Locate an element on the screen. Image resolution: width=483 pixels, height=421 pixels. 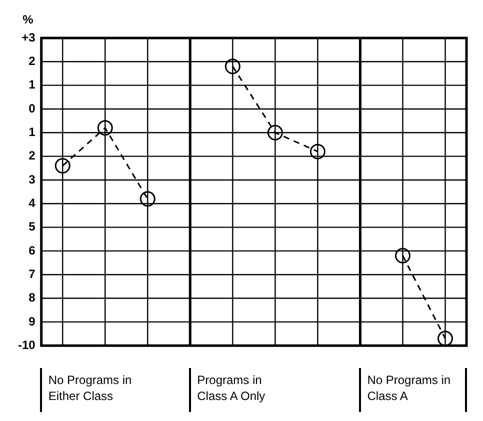
text: No Programs in Either Class is located at coordinates (90, 388).